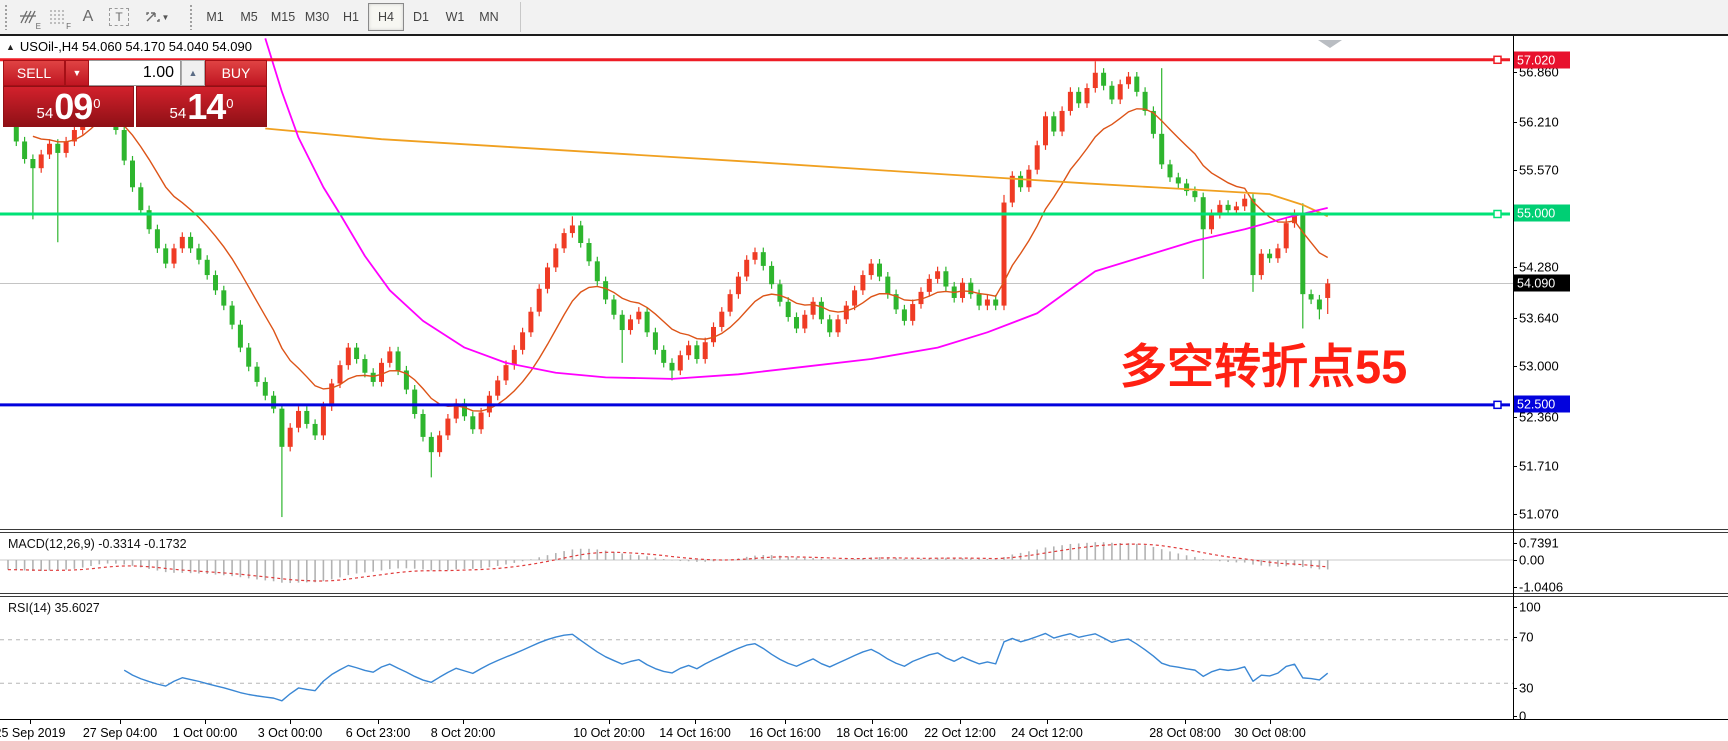  What do you see at coordinates (864, 595) in the screenshot?
I see `rsi-separator` at bounding box center [864, 595].